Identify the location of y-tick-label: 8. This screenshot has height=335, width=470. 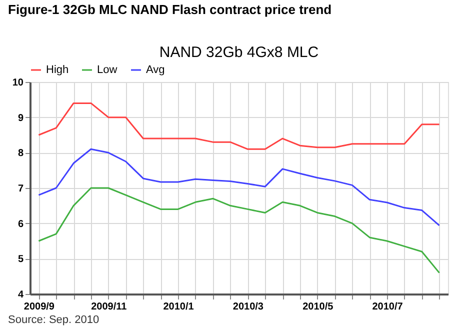
(21, 154).